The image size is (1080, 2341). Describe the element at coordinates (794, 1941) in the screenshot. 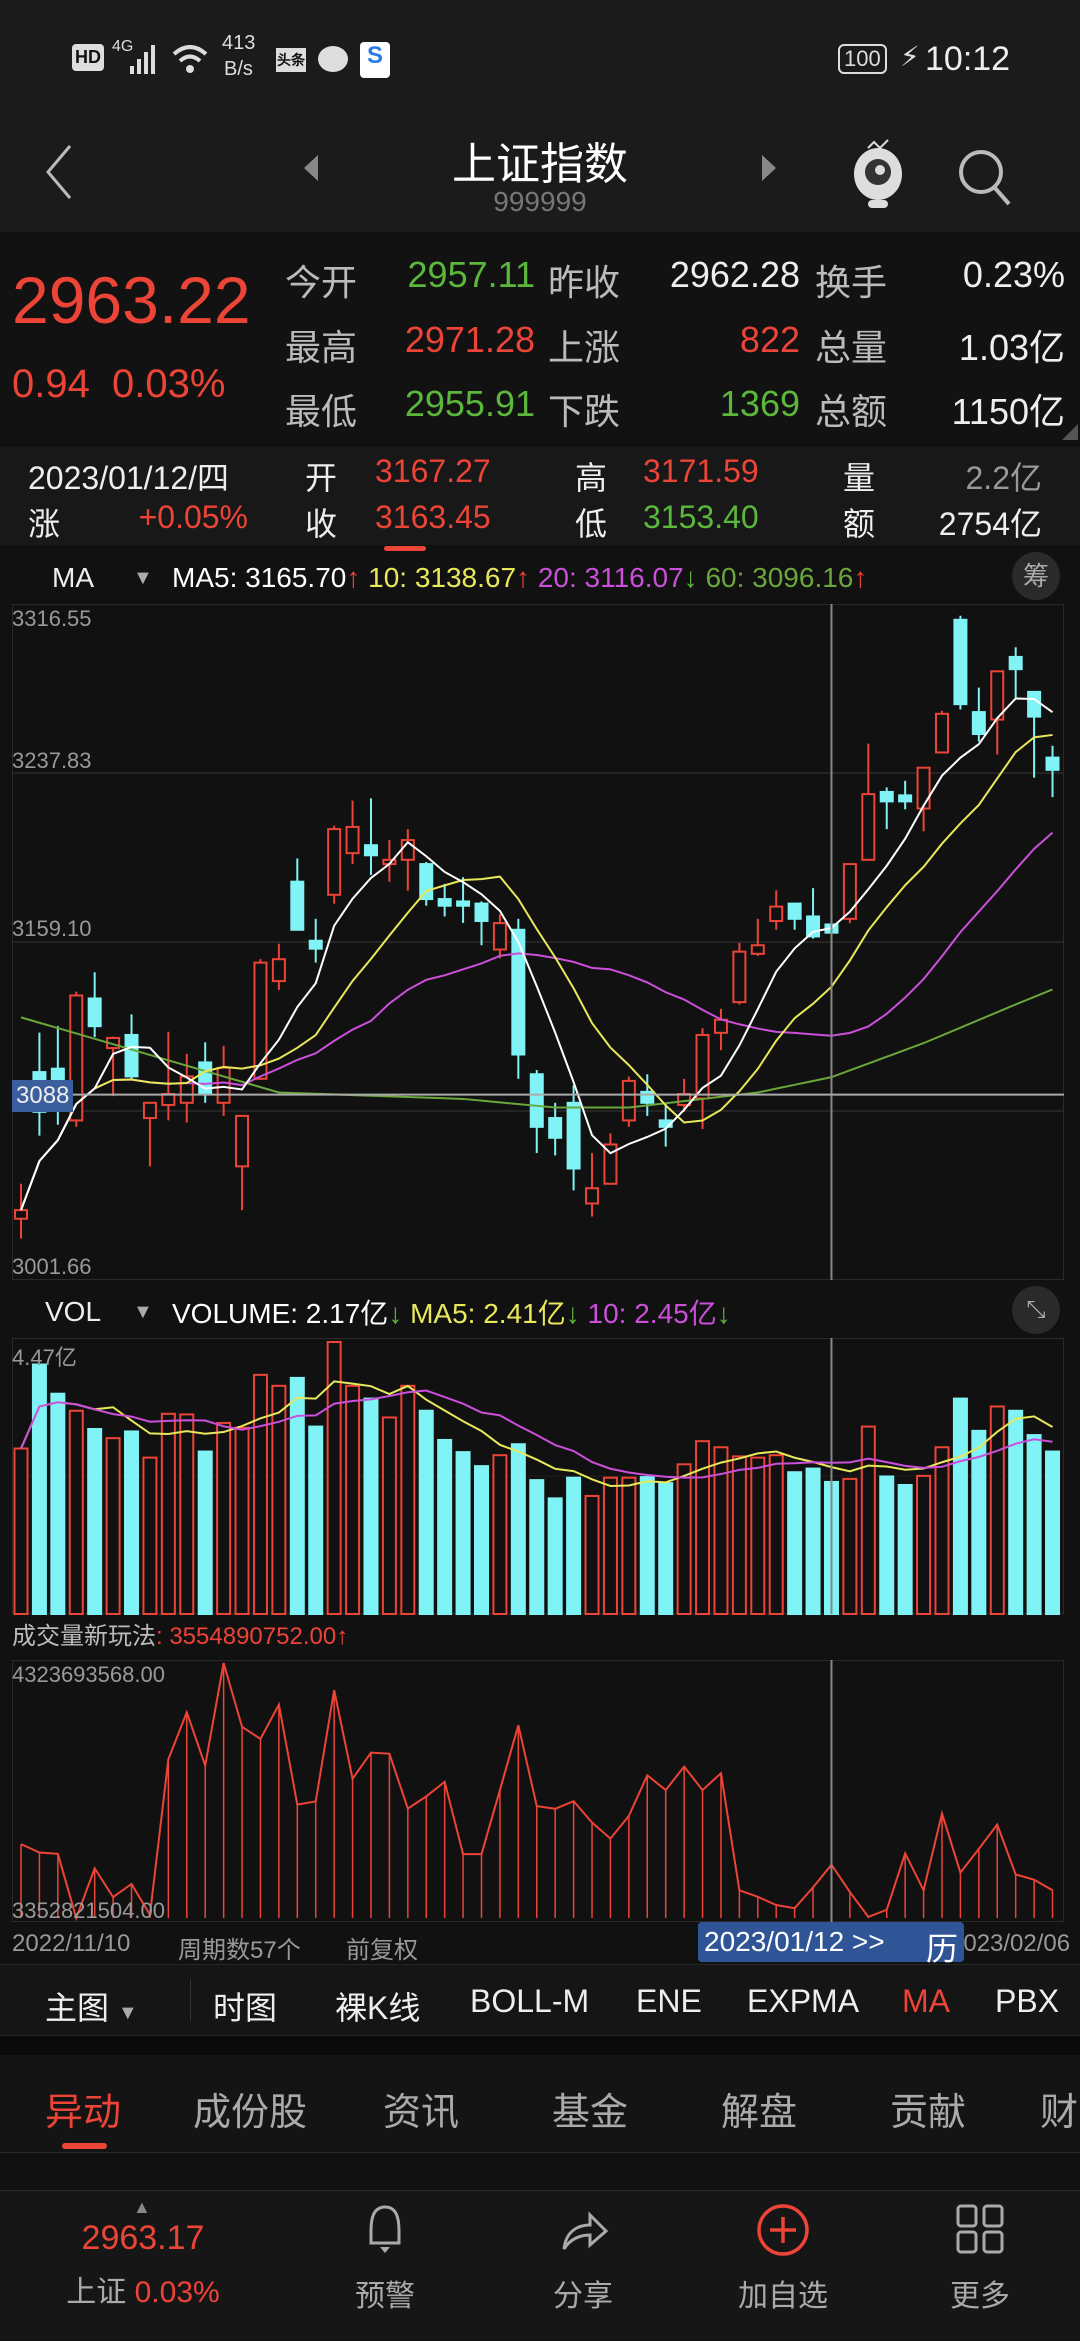

I see `cursor-date: 2023/01/12 >>` at that location.